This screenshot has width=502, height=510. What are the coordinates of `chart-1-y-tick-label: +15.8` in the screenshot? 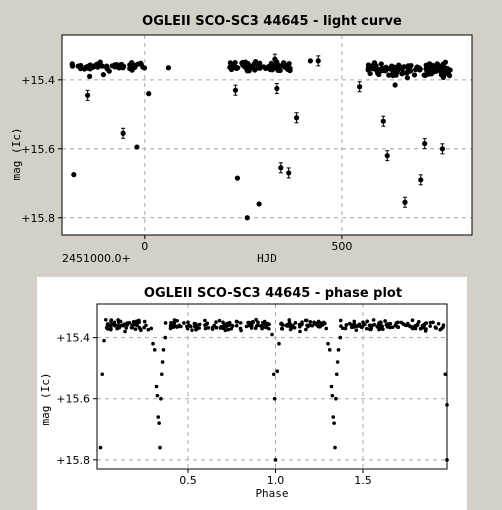 It's located at (73, 460).